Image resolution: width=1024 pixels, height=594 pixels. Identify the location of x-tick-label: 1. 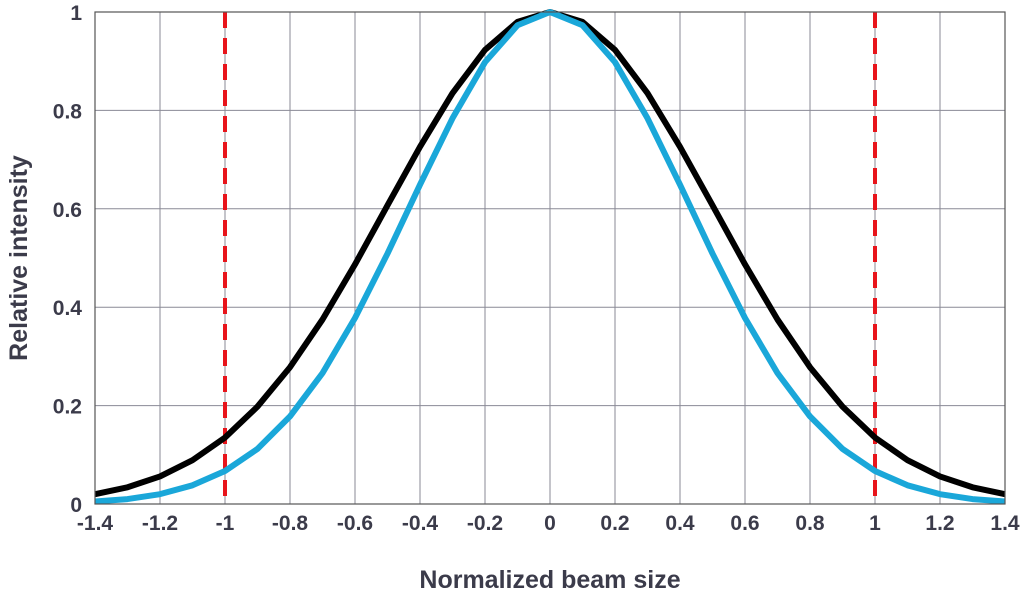
(875, 523).